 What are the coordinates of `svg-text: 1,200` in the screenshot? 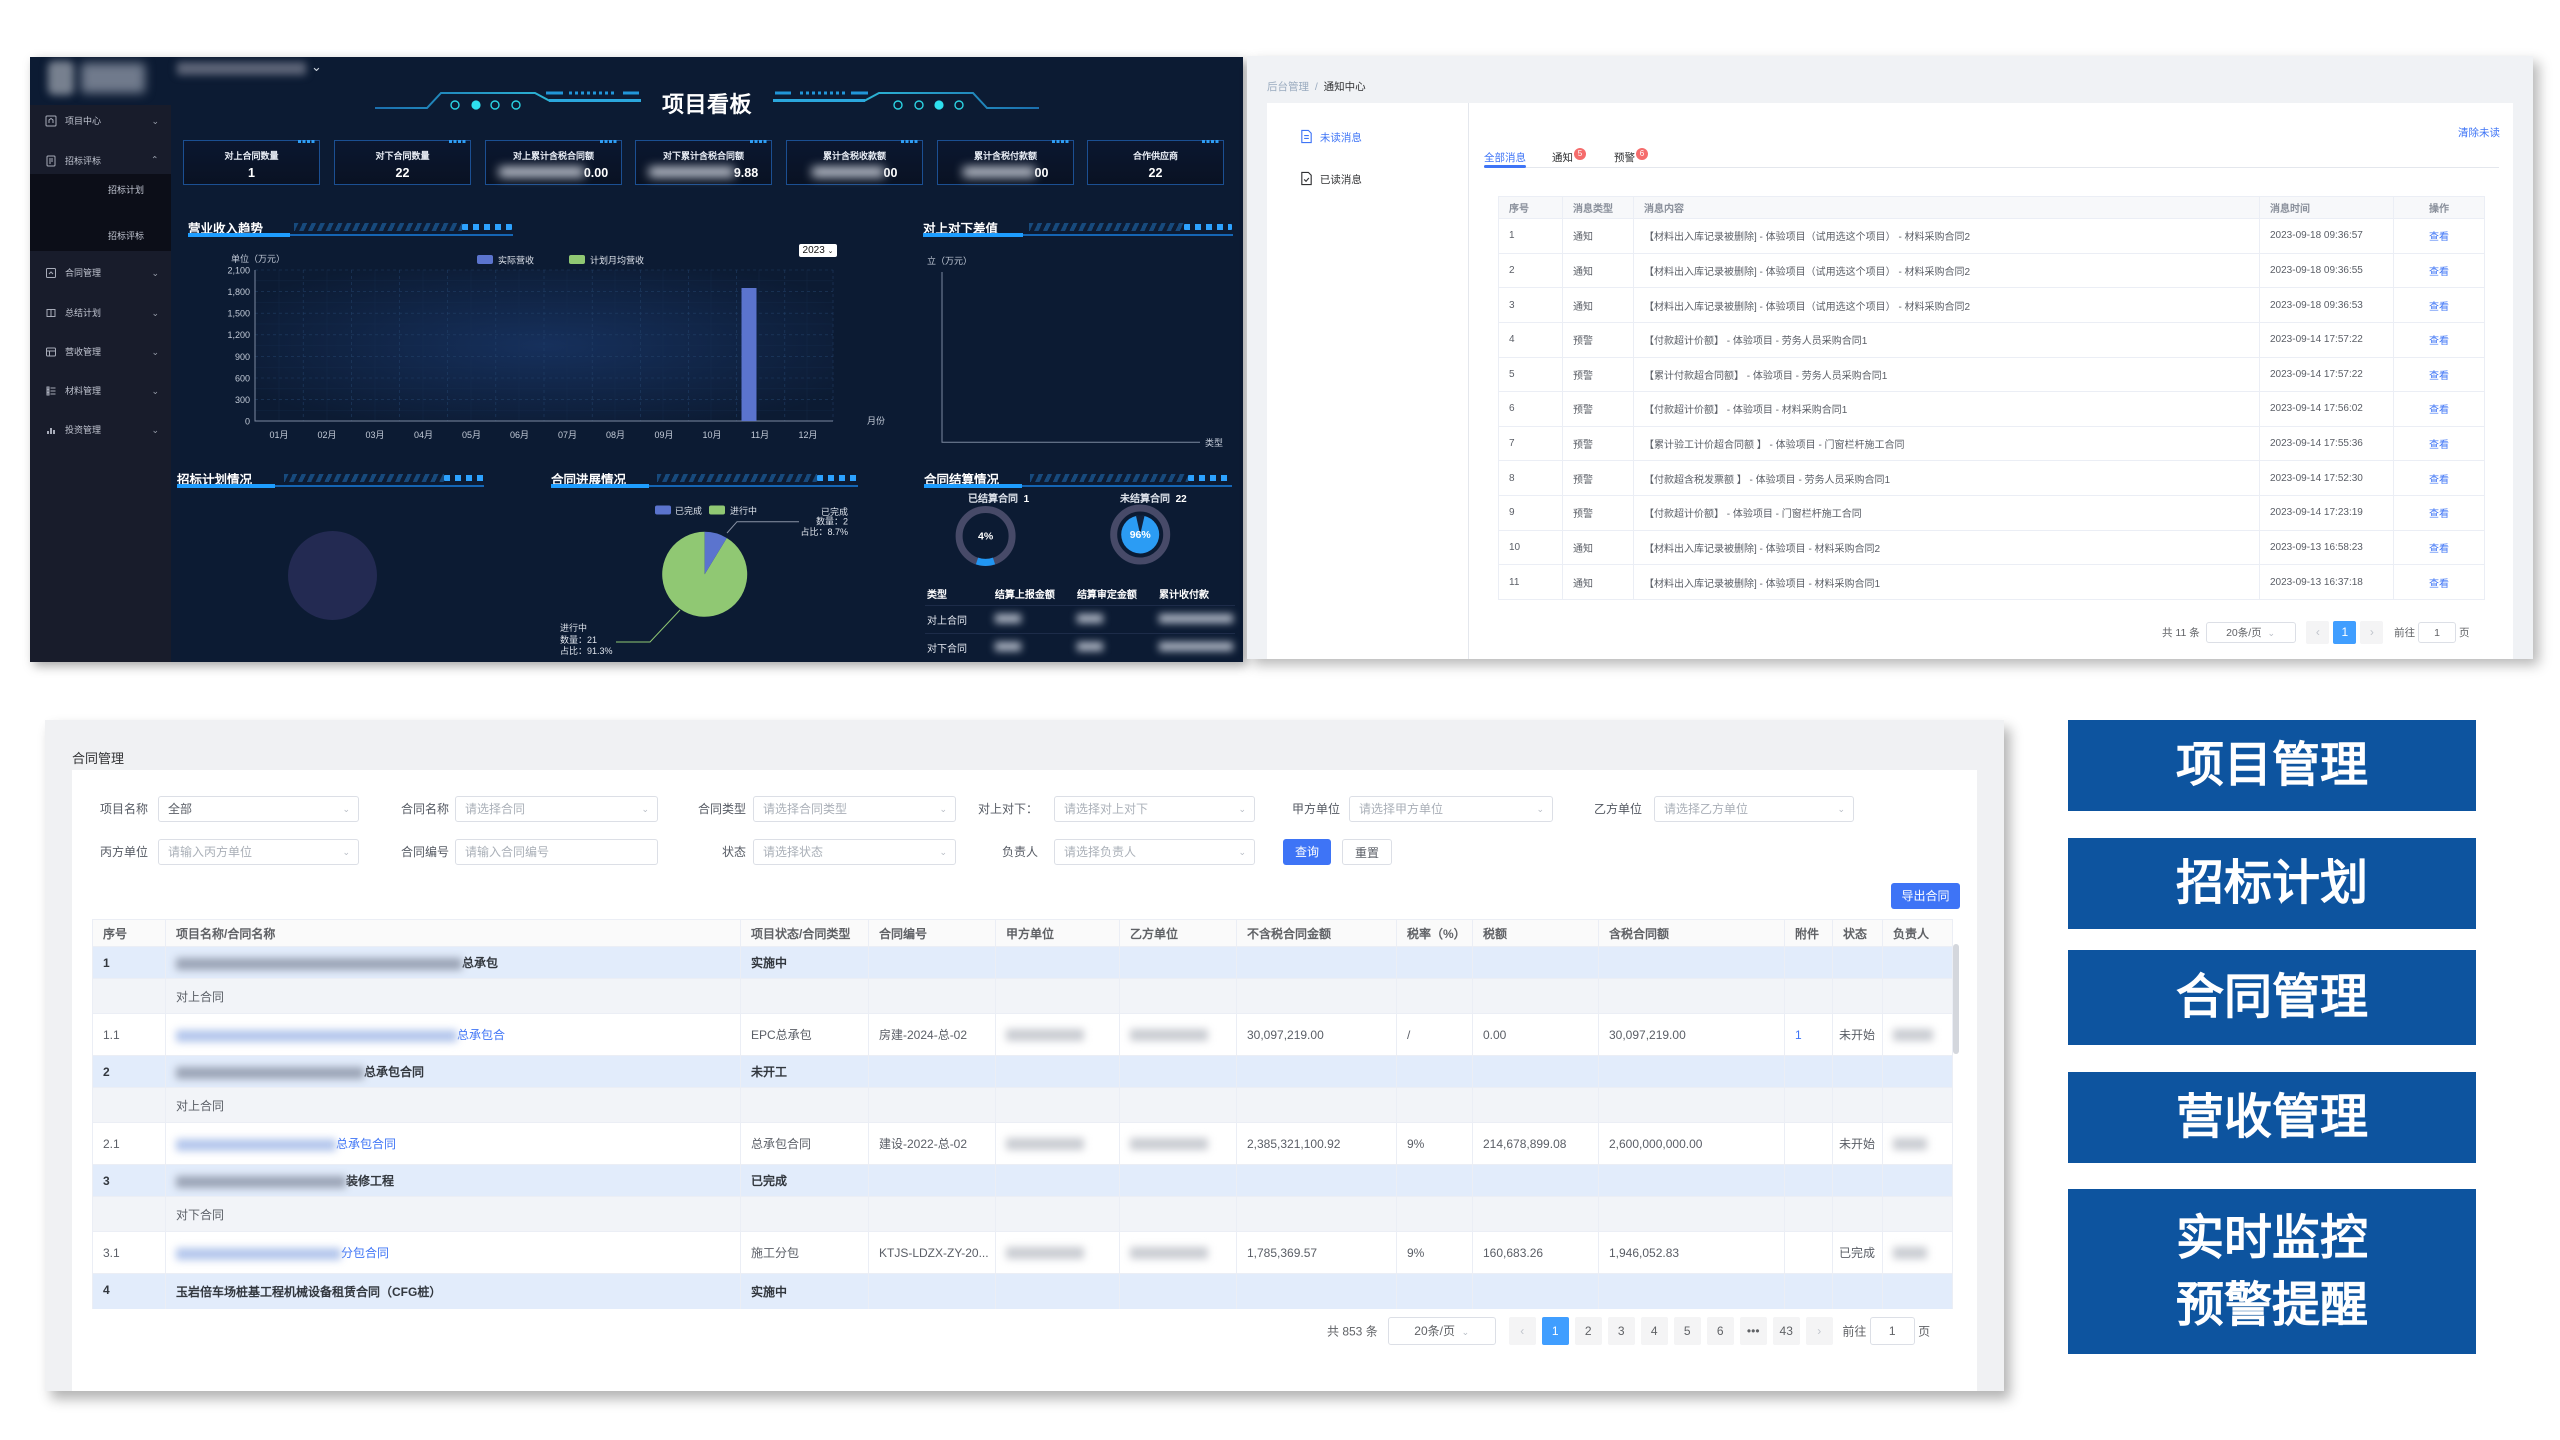 It's located at (238, 335).